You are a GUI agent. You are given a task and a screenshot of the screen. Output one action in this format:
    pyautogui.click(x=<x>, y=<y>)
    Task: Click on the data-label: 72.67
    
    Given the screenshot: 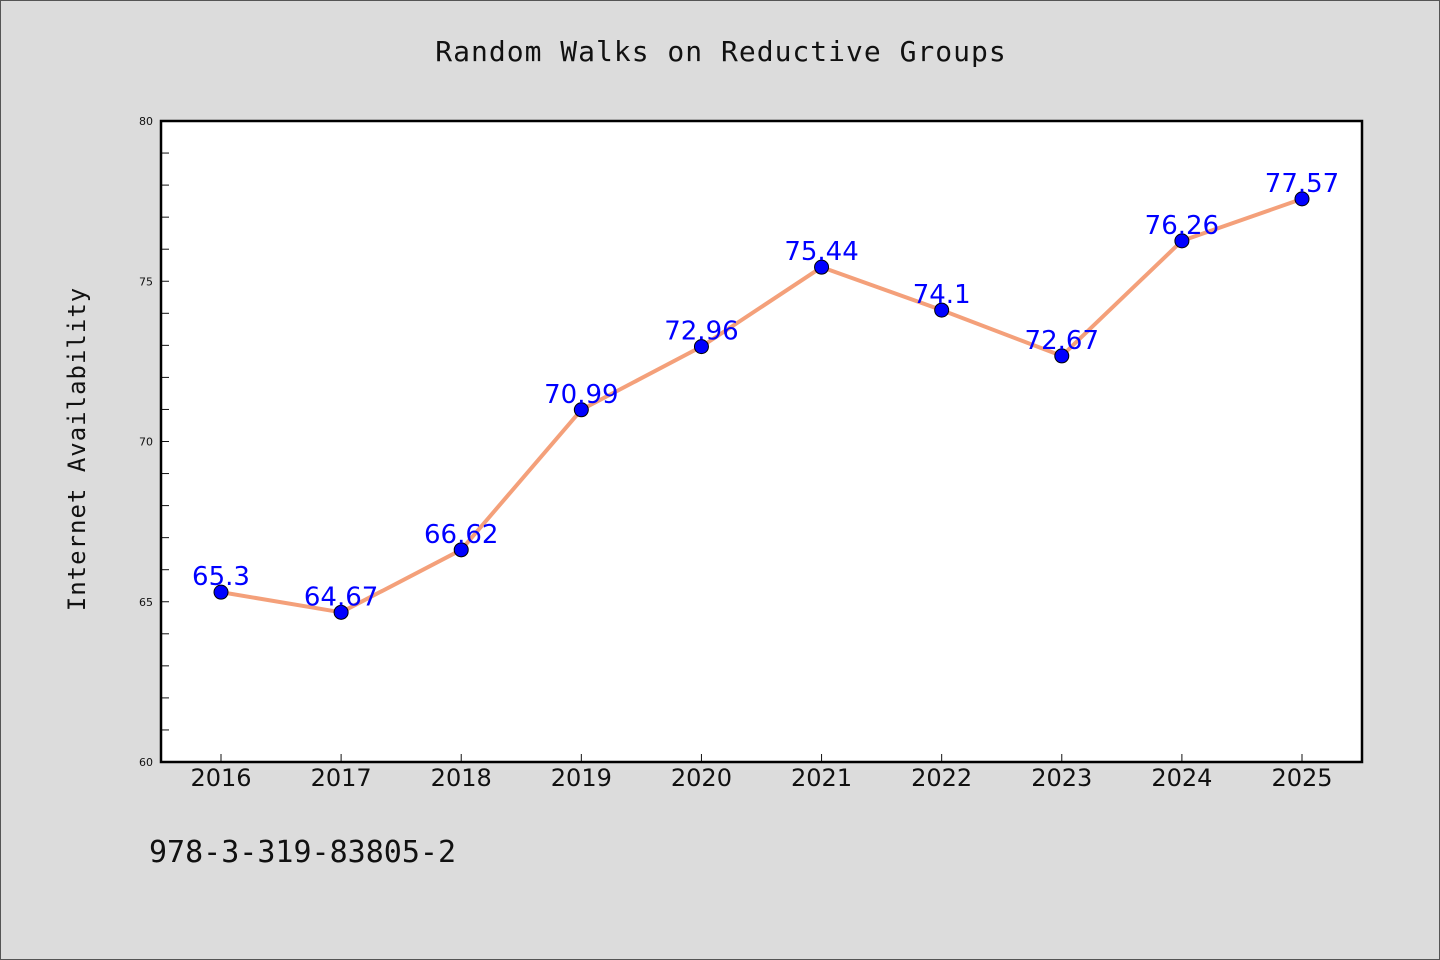 What is the action you would take?
    pyautogui.click(x=1062, y=341)
    